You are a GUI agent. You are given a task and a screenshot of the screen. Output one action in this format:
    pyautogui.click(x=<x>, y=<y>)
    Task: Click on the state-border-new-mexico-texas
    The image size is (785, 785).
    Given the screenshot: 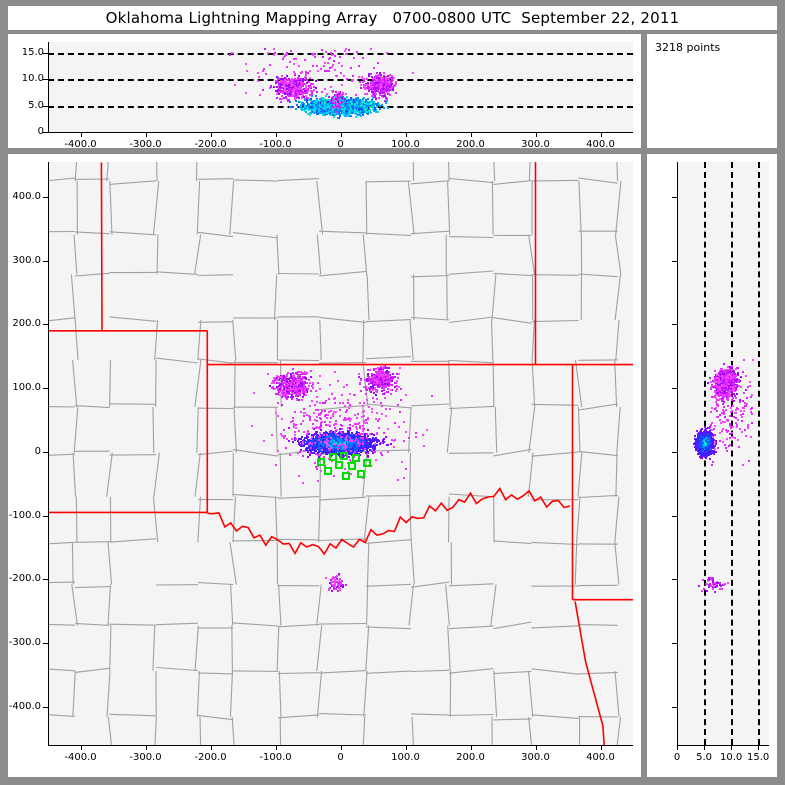 What is the action you would take?
    pyautogui.click(x=101, y=247)
    